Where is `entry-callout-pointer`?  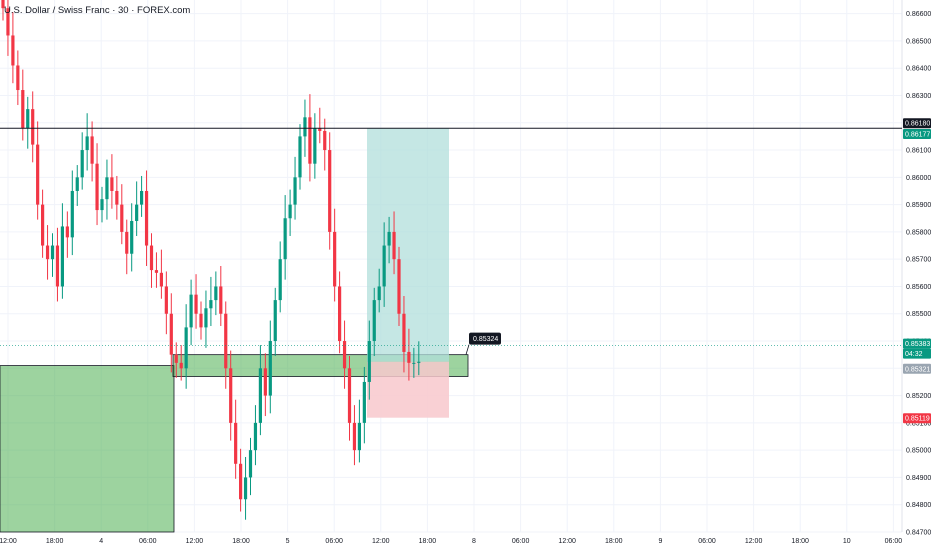 entry-callout-pointer is located at coordinates (467, 349).